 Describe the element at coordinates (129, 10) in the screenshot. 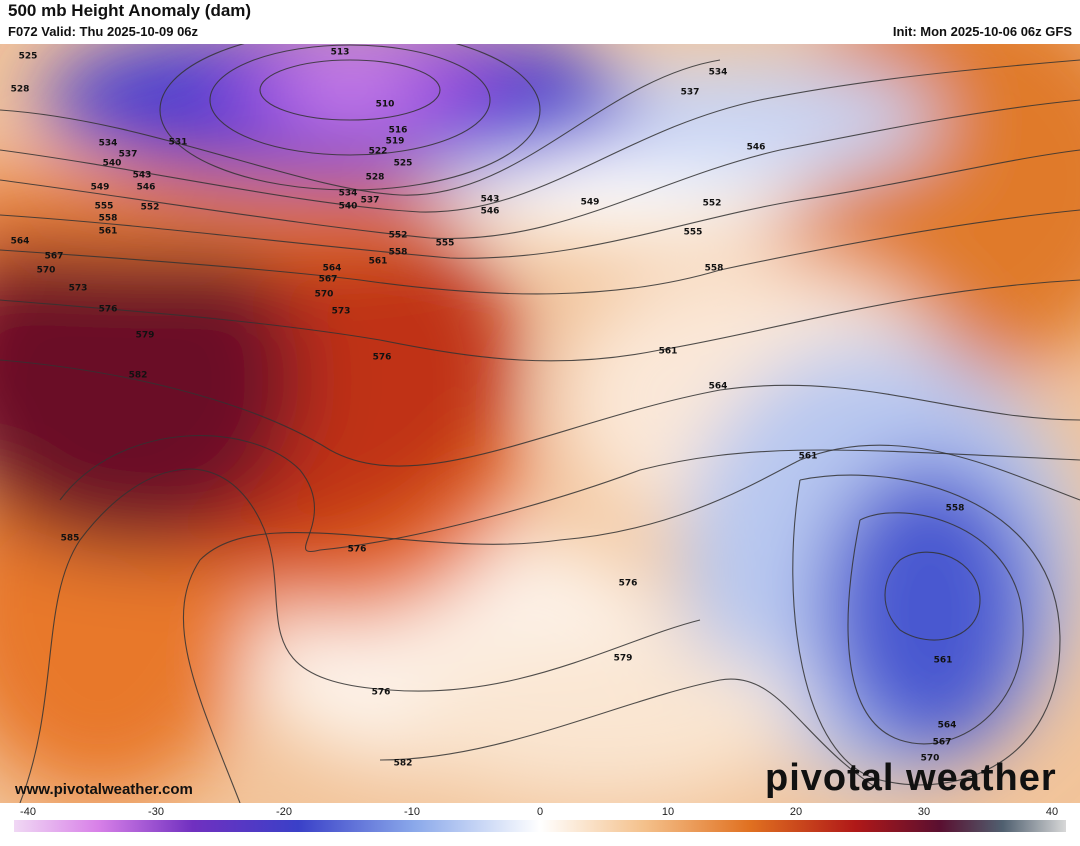

I see `title: 500 mb Height Anomaly (dam)` at that location.